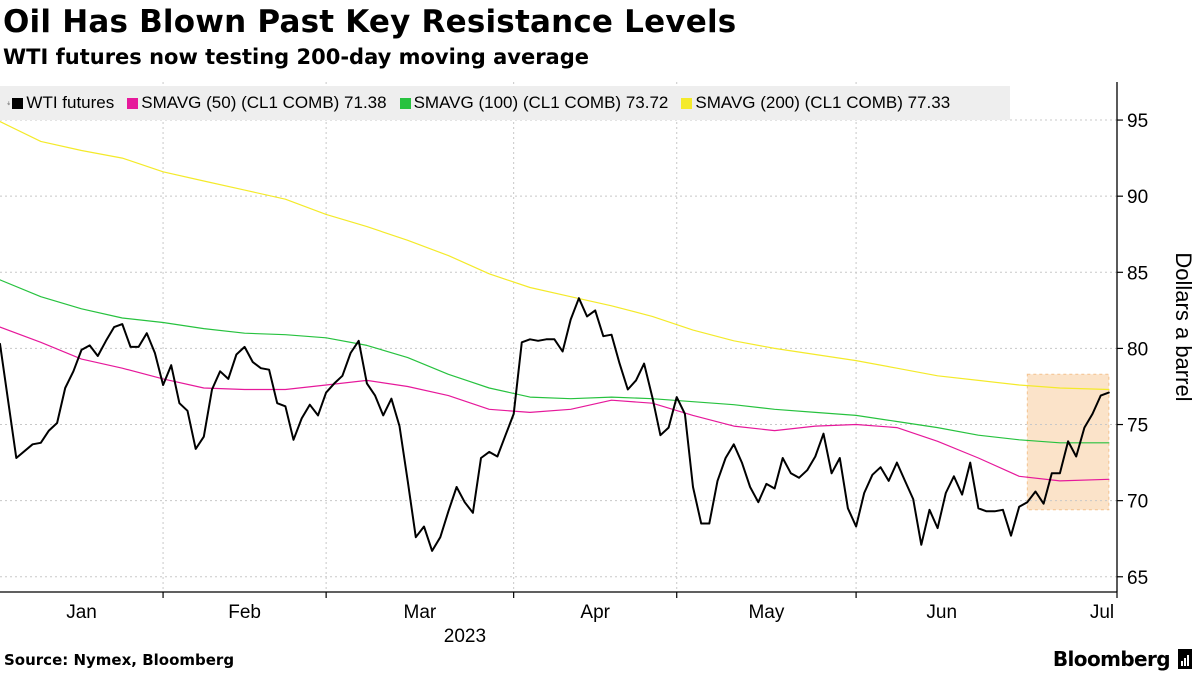  Describe the element at coordinates (595, 612) in the screenshot. I see `x-tick-label: Apr` at that location.